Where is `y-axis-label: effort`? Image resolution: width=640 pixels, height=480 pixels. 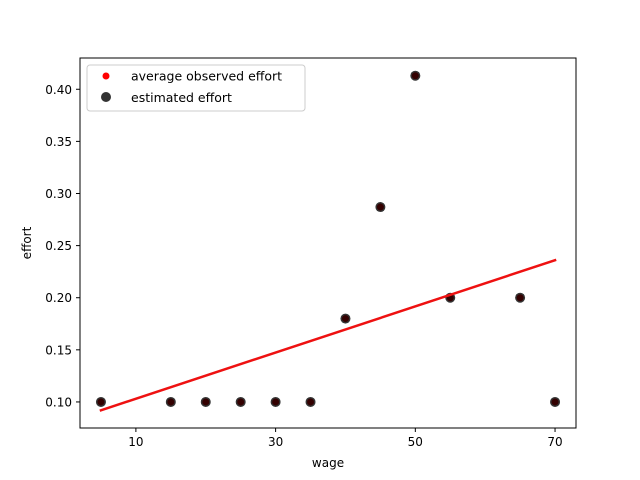
y-axis-label: effort is located at coordinates (27, 242).